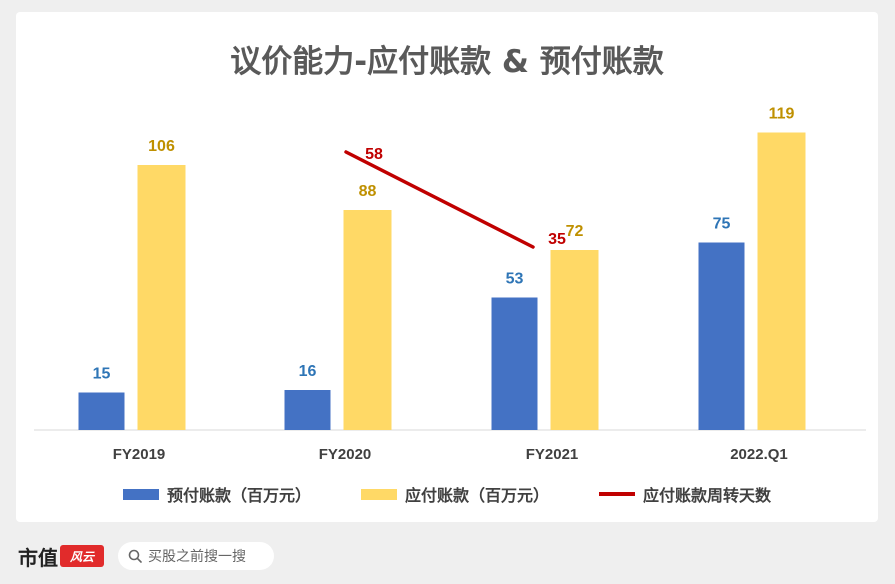 Image resolution: width=895 pixels, height=584 pixels. Describe the element at coordinates (308, 371) in the screenshot. I see `data-label-prepaid-FY2020: 16` at that location.